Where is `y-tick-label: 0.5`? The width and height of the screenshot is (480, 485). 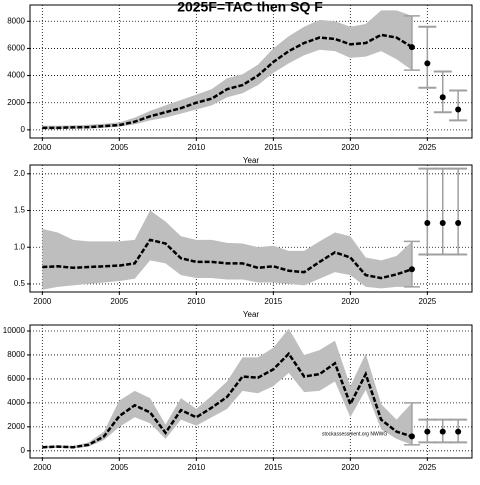
y-tick-label: 0.5 is located at coordinates (20, 283).